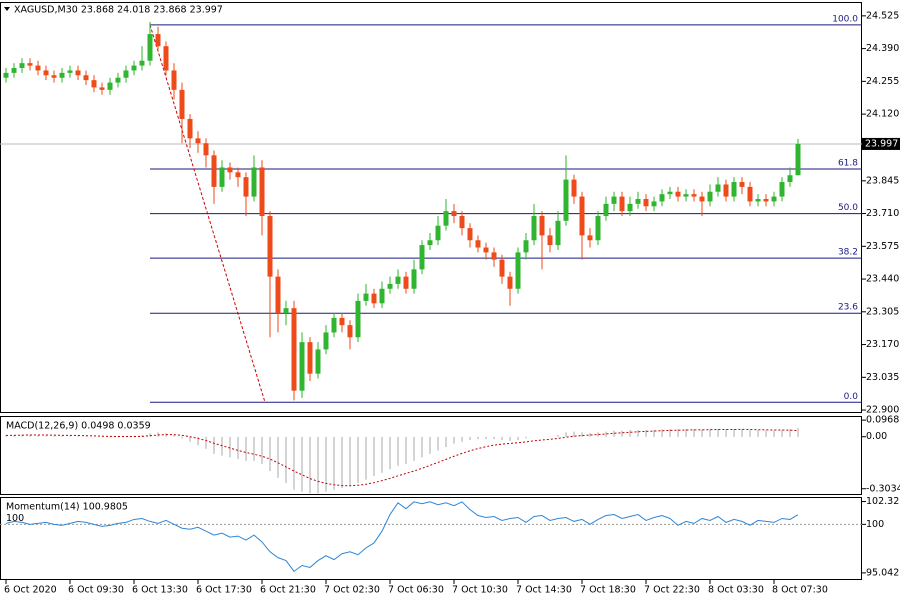  Describe the element at coordinates (882, 213) in the screenshot. I see `y-tick-label: 23.710` at that location.